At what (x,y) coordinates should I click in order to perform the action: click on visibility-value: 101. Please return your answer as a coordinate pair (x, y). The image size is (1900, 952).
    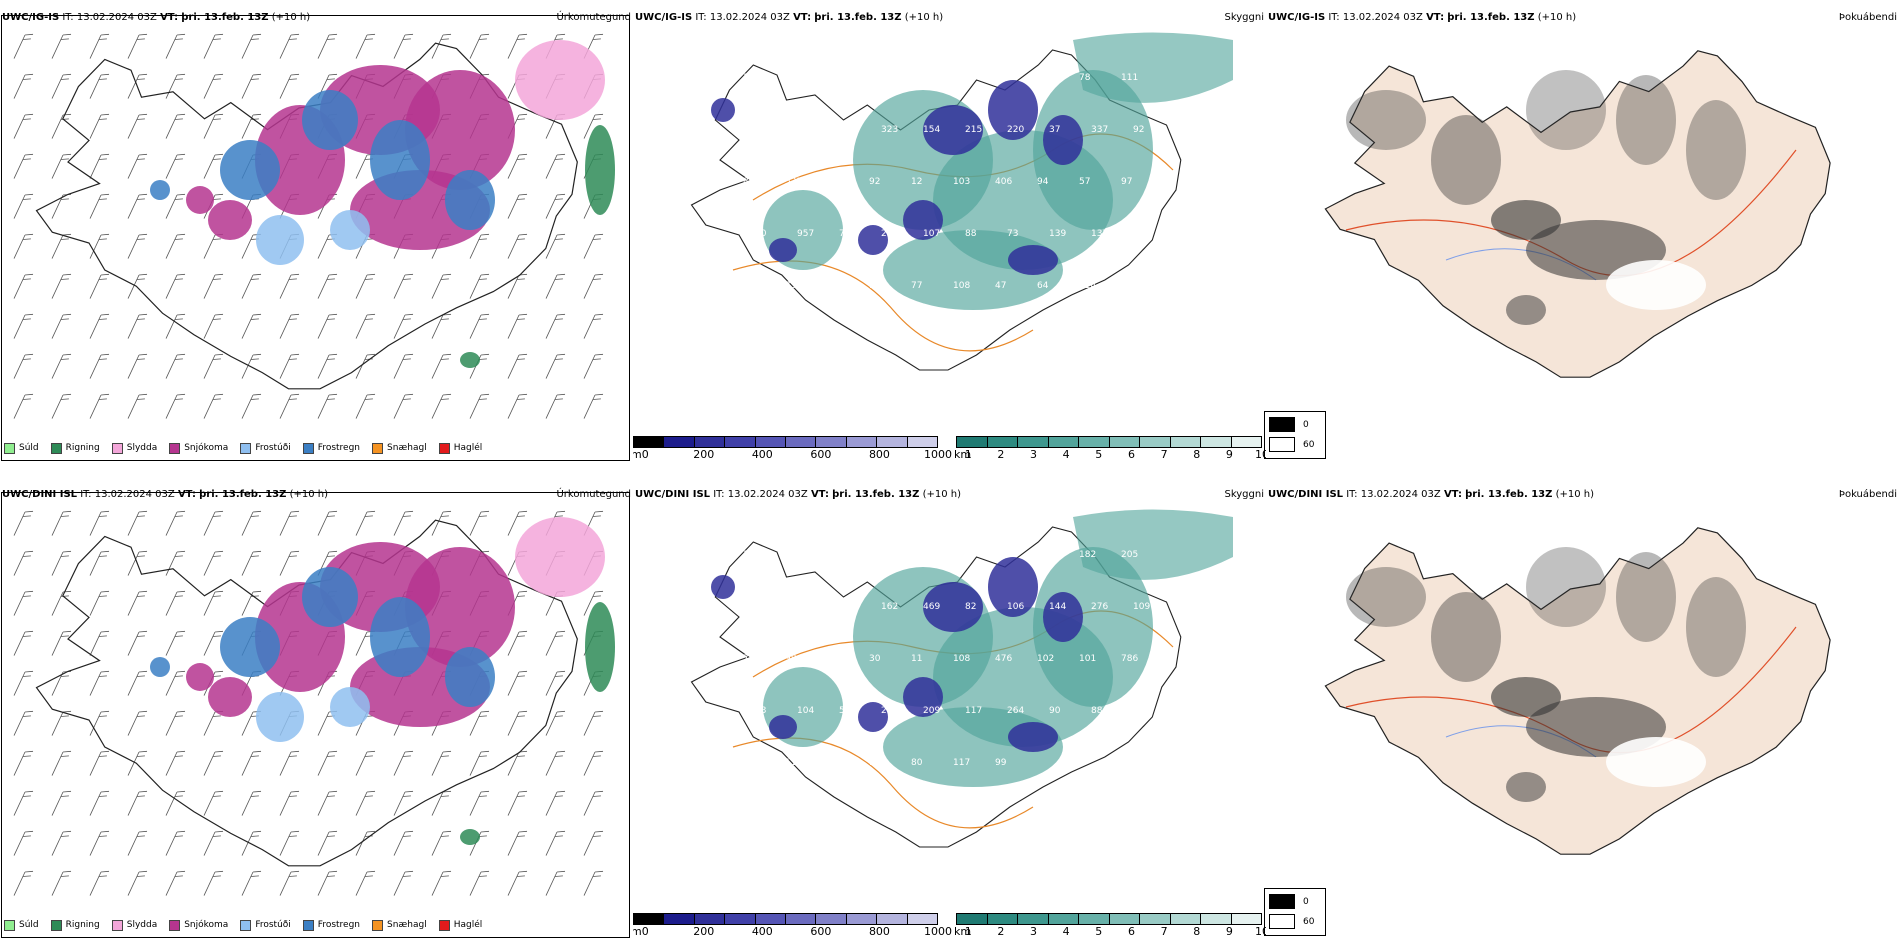
    Looking at the image, I should click on (835, 286).